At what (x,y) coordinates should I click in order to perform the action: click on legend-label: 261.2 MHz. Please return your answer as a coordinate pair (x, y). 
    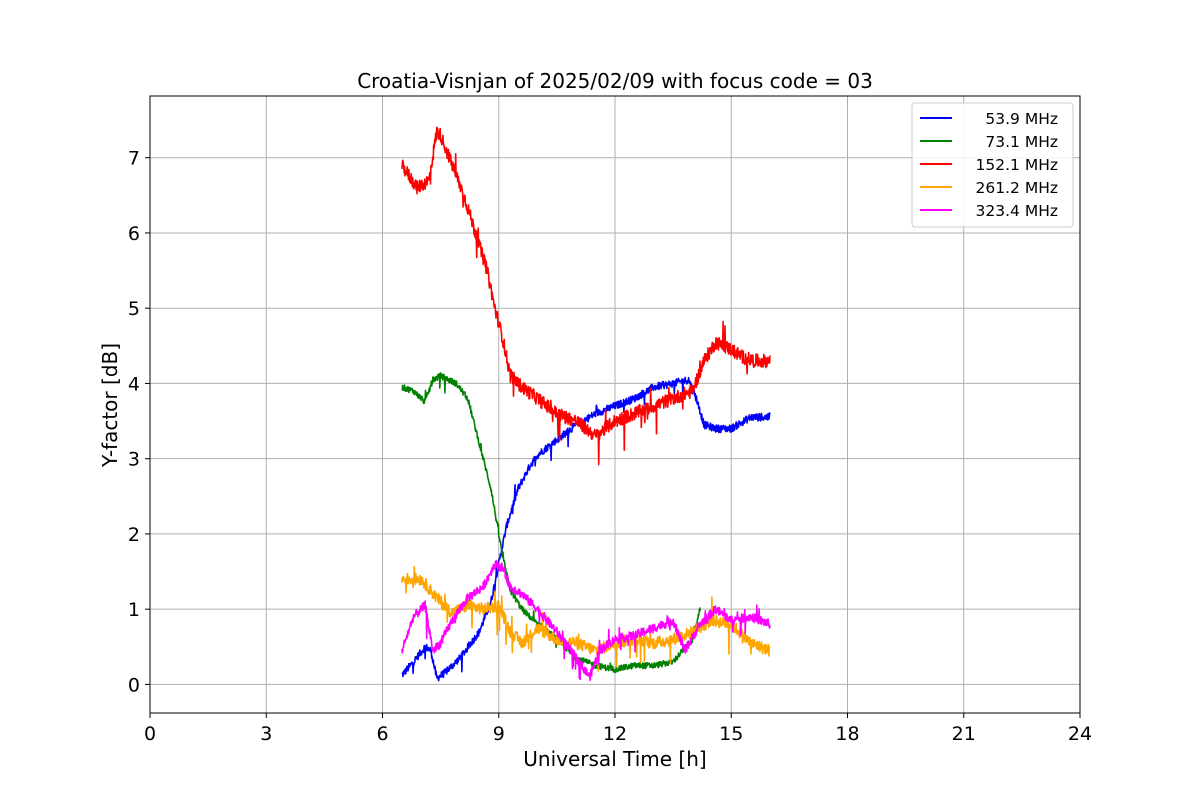
    Looking at the image, I should click on (1017, 188).